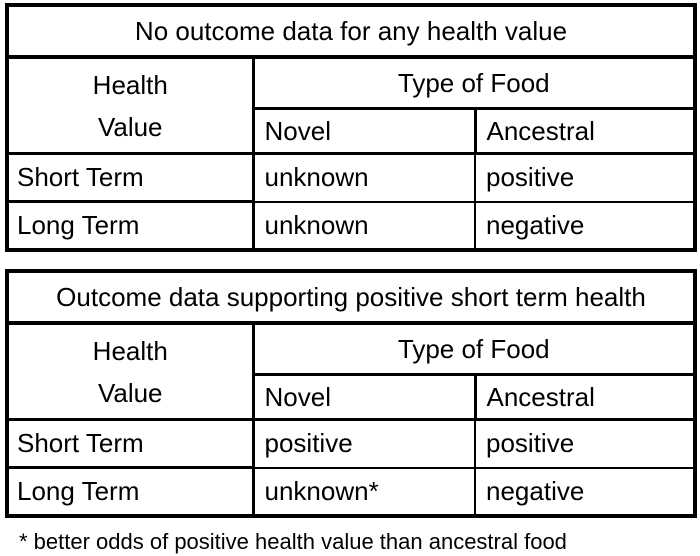 This screenshot has width=700, height=556. Describe the element at coordinates (364, 225) in the screenshot. I see `cell-long-term-novel: unknown` at that location.